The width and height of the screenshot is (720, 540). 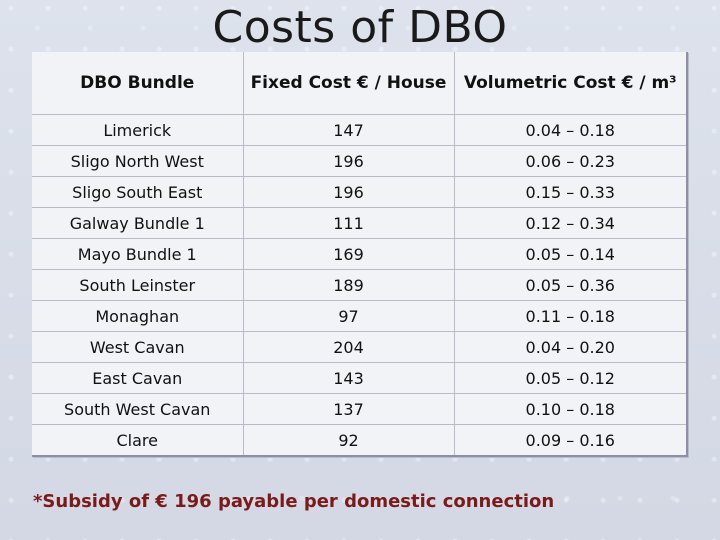 What do you see at coordinates (570, 83) in the screenshot?
I see `header-volumetric-cost: Volumetric Cost € / m³` at bounding box center [570, 83].